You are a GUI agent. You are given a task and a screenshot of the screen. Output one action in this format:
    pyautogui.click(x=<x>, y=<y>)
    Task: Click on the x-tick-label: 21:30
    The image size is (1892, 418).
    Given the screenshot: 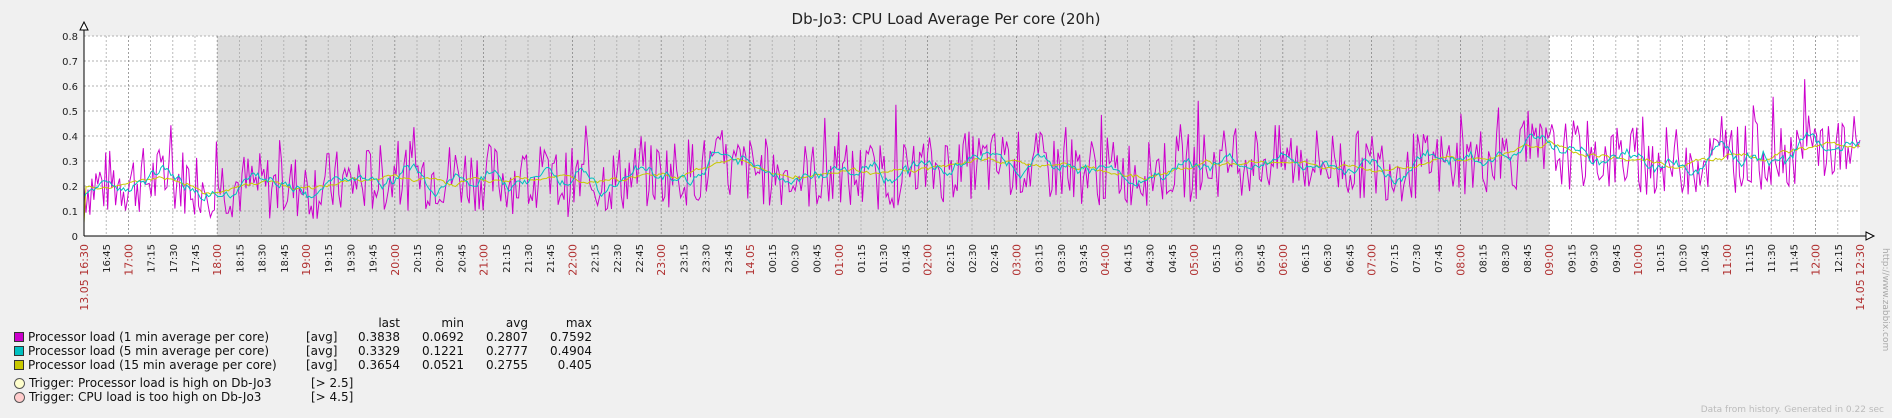 What is the action you would take?
    pyautogui.click(x=529, y=258)
    